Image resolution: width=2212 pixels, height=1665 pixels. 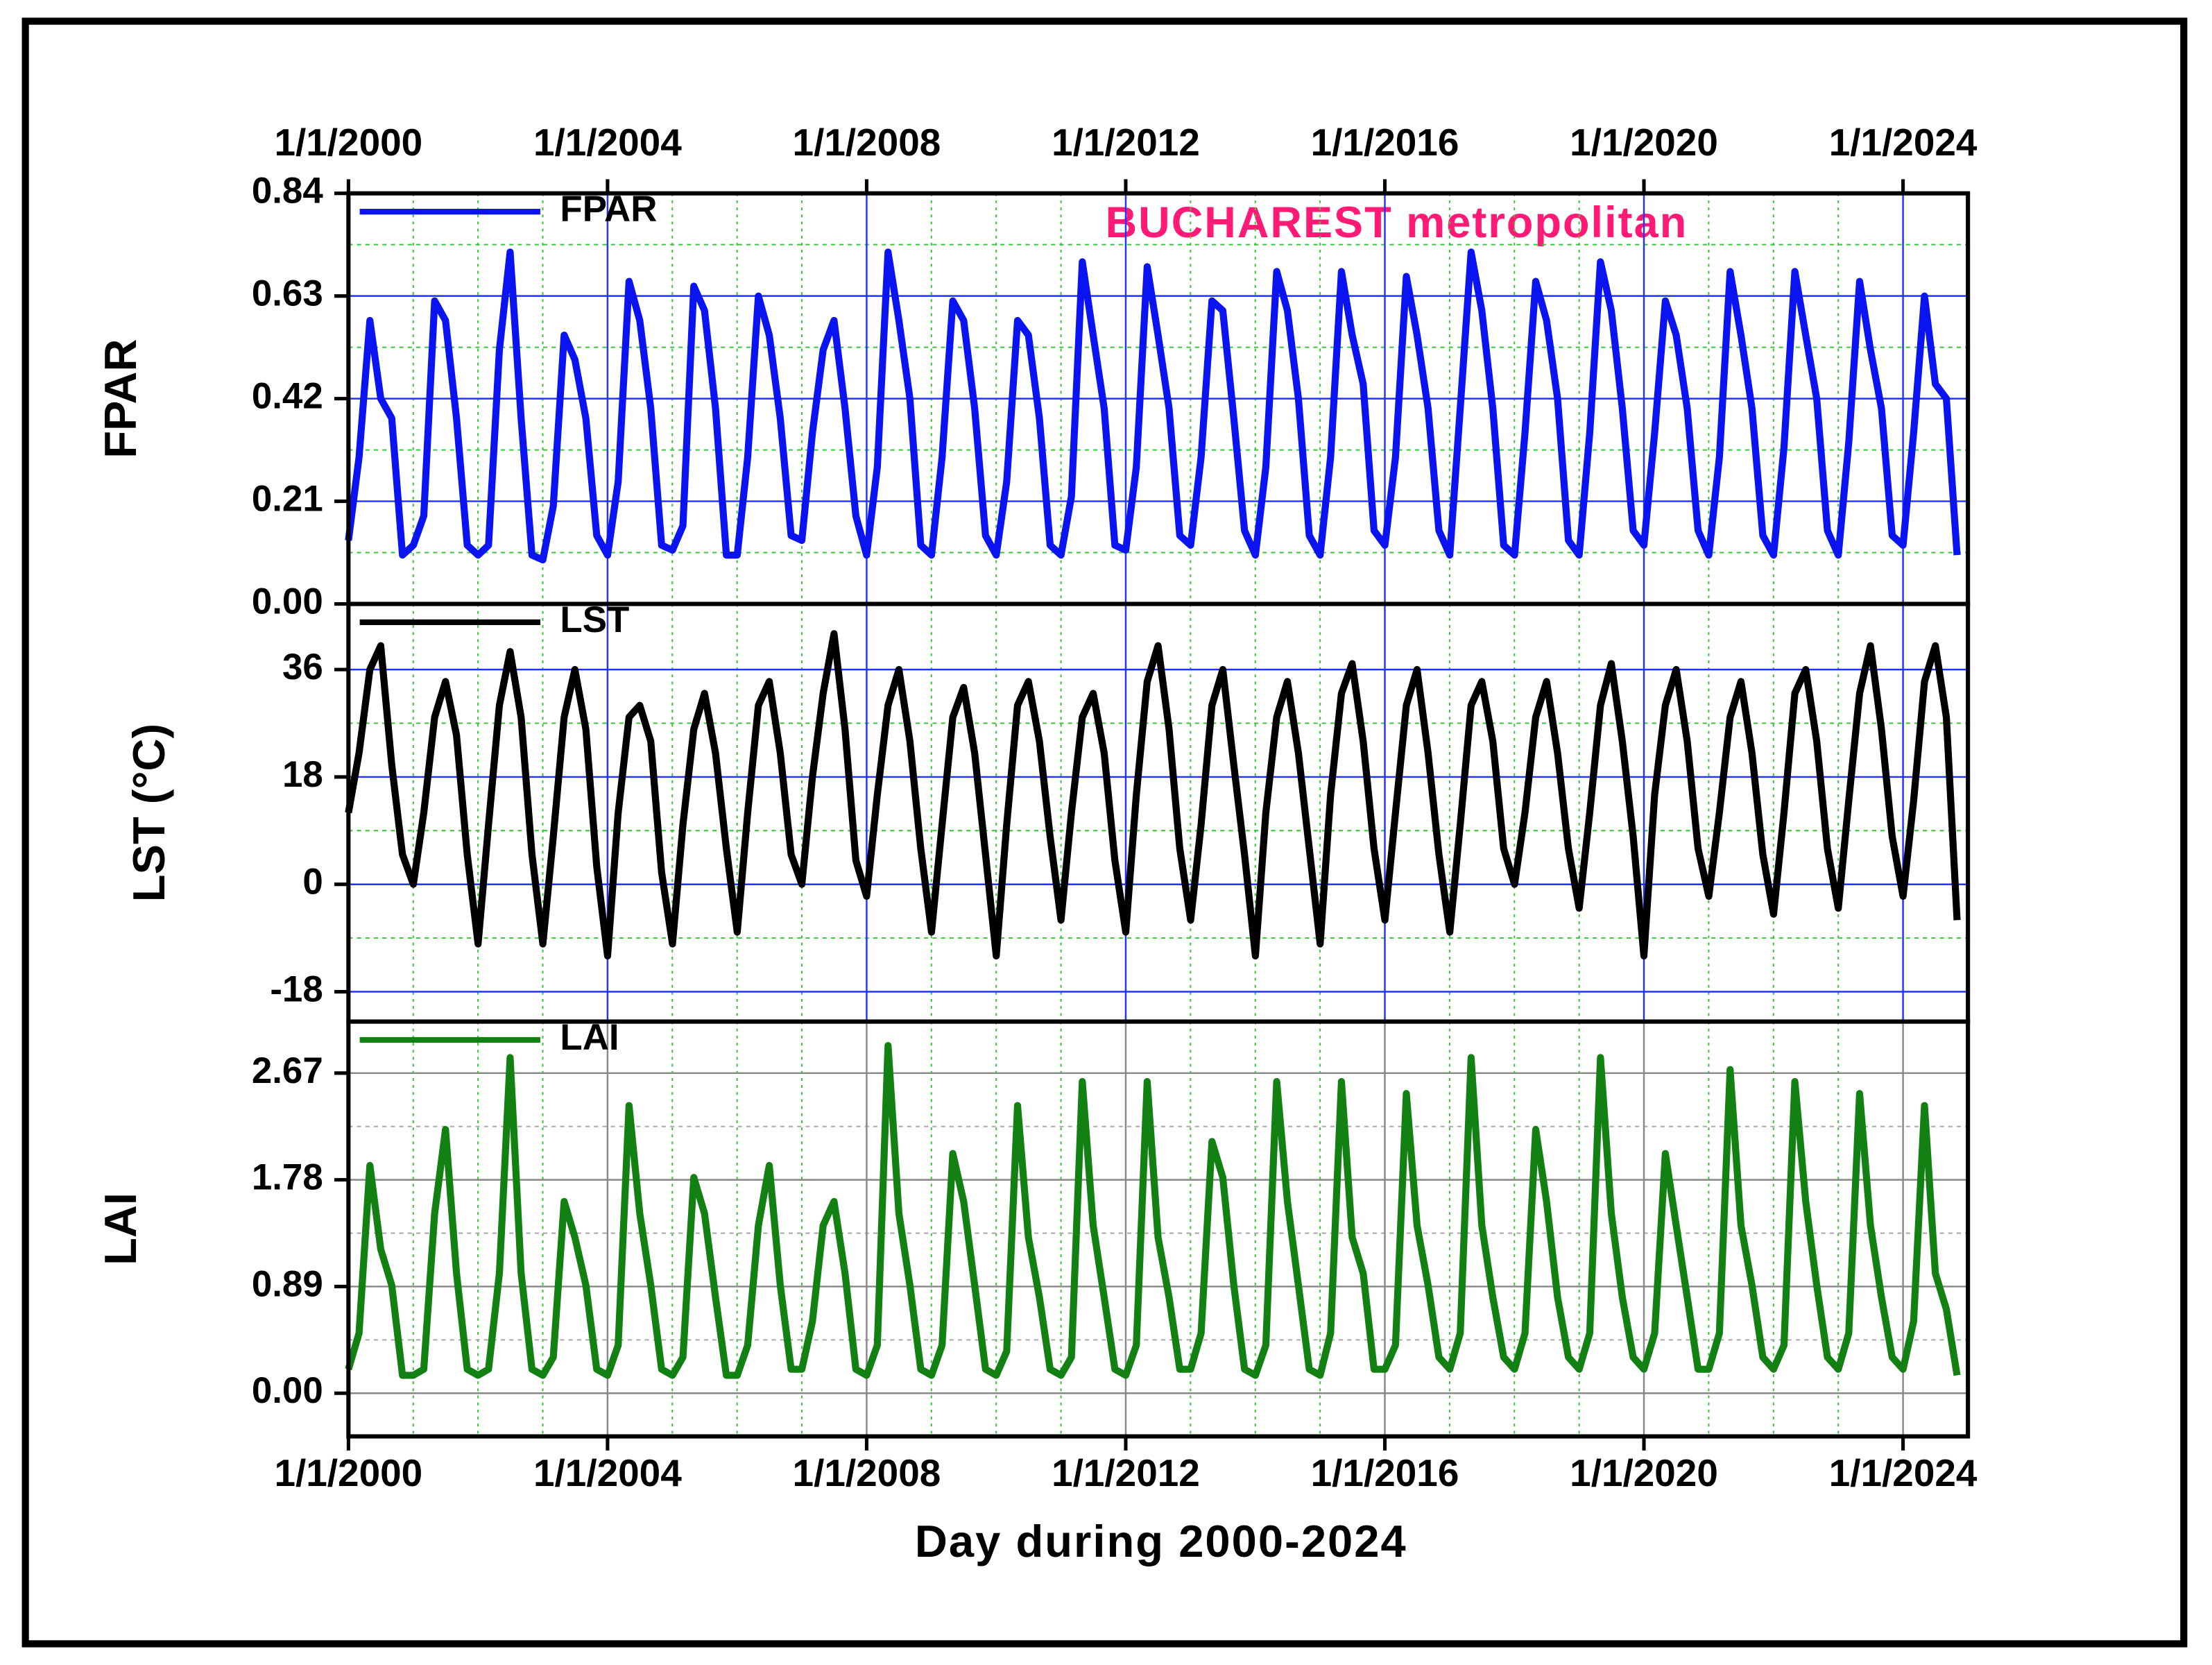 What do you see at coordinates (348, 142) in the screenshot?
I see `x-tick-label-top: 1/1/2000` at bounding box center [348, 142].